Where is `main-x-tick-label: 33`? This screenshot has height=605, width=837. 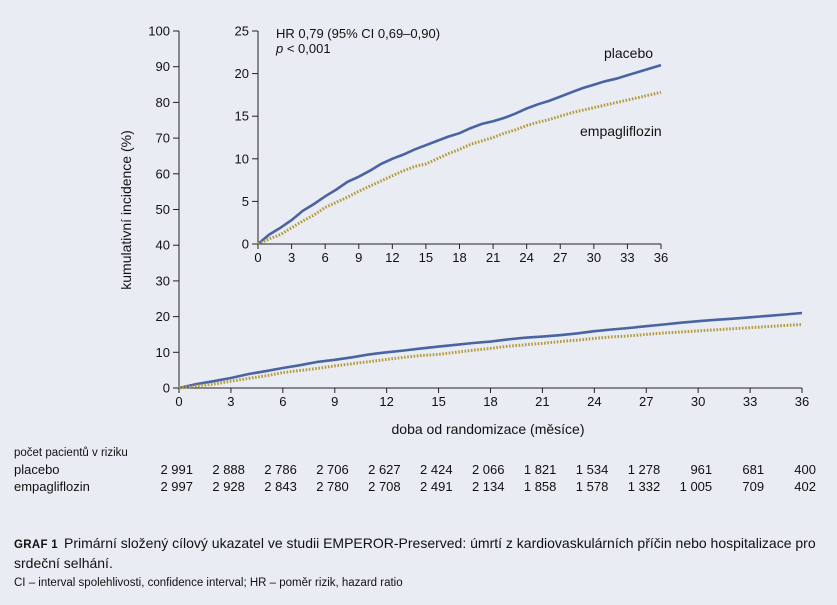 main-x-tick-label: 33 is located at coordinates (750, 401).